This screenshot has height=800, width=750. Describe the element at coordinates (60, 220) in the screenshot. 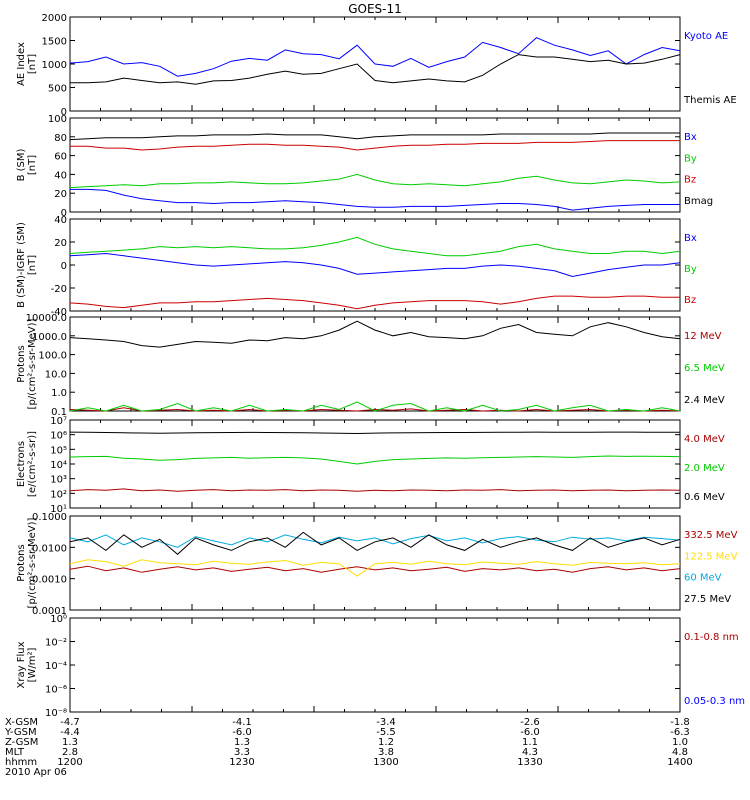

I see `y-tick-label: 40` at that location.